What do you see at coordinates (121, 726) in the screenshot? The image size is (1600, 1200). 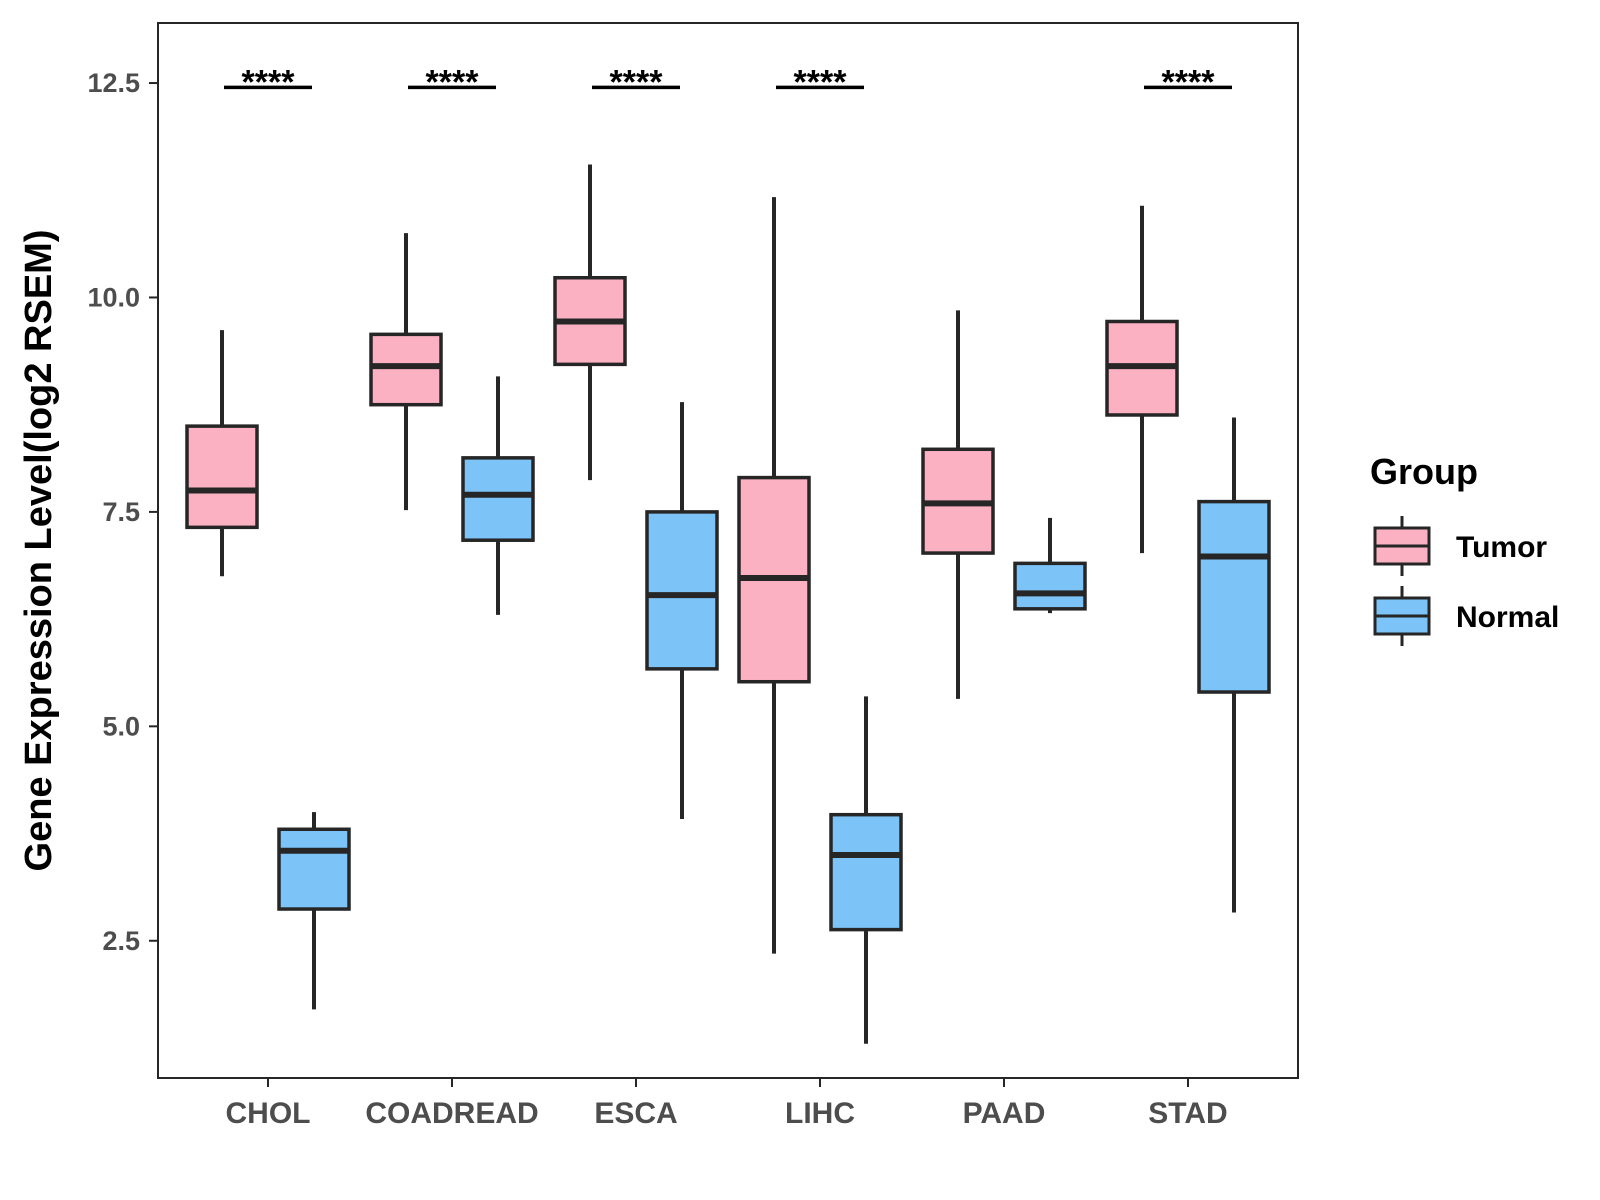 I see `y-tick-label: 5.0` at bounding box center [121, 726].